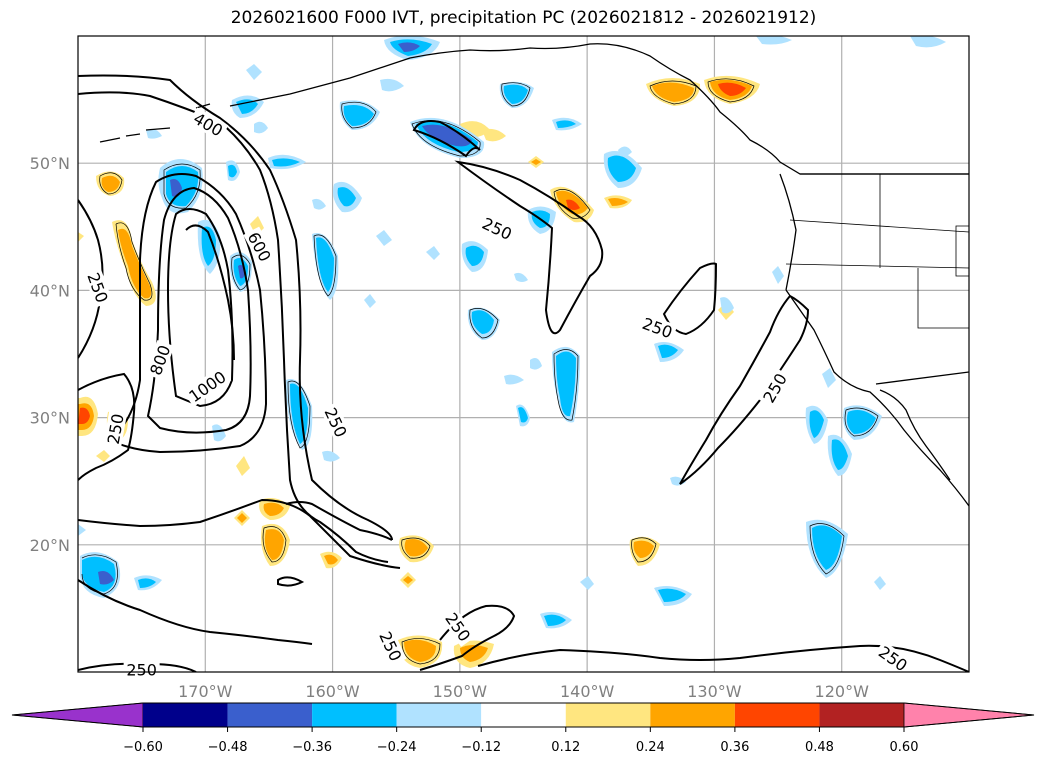 The image size is (1047, 765). What do you see at coordinates (714, 691) in the screenshot?
I see `lon-tick-label: 130°W` at bounding box center [714, 691].